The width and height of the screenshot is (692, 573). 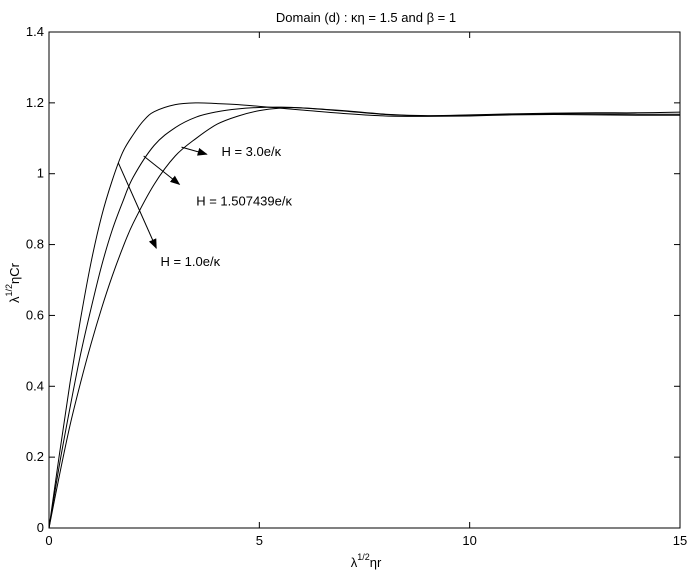 What do you see at coordinates (35, 385) in the screenshot?
I see `y-tick-label: 0.4` at bounding box center [35, 385].